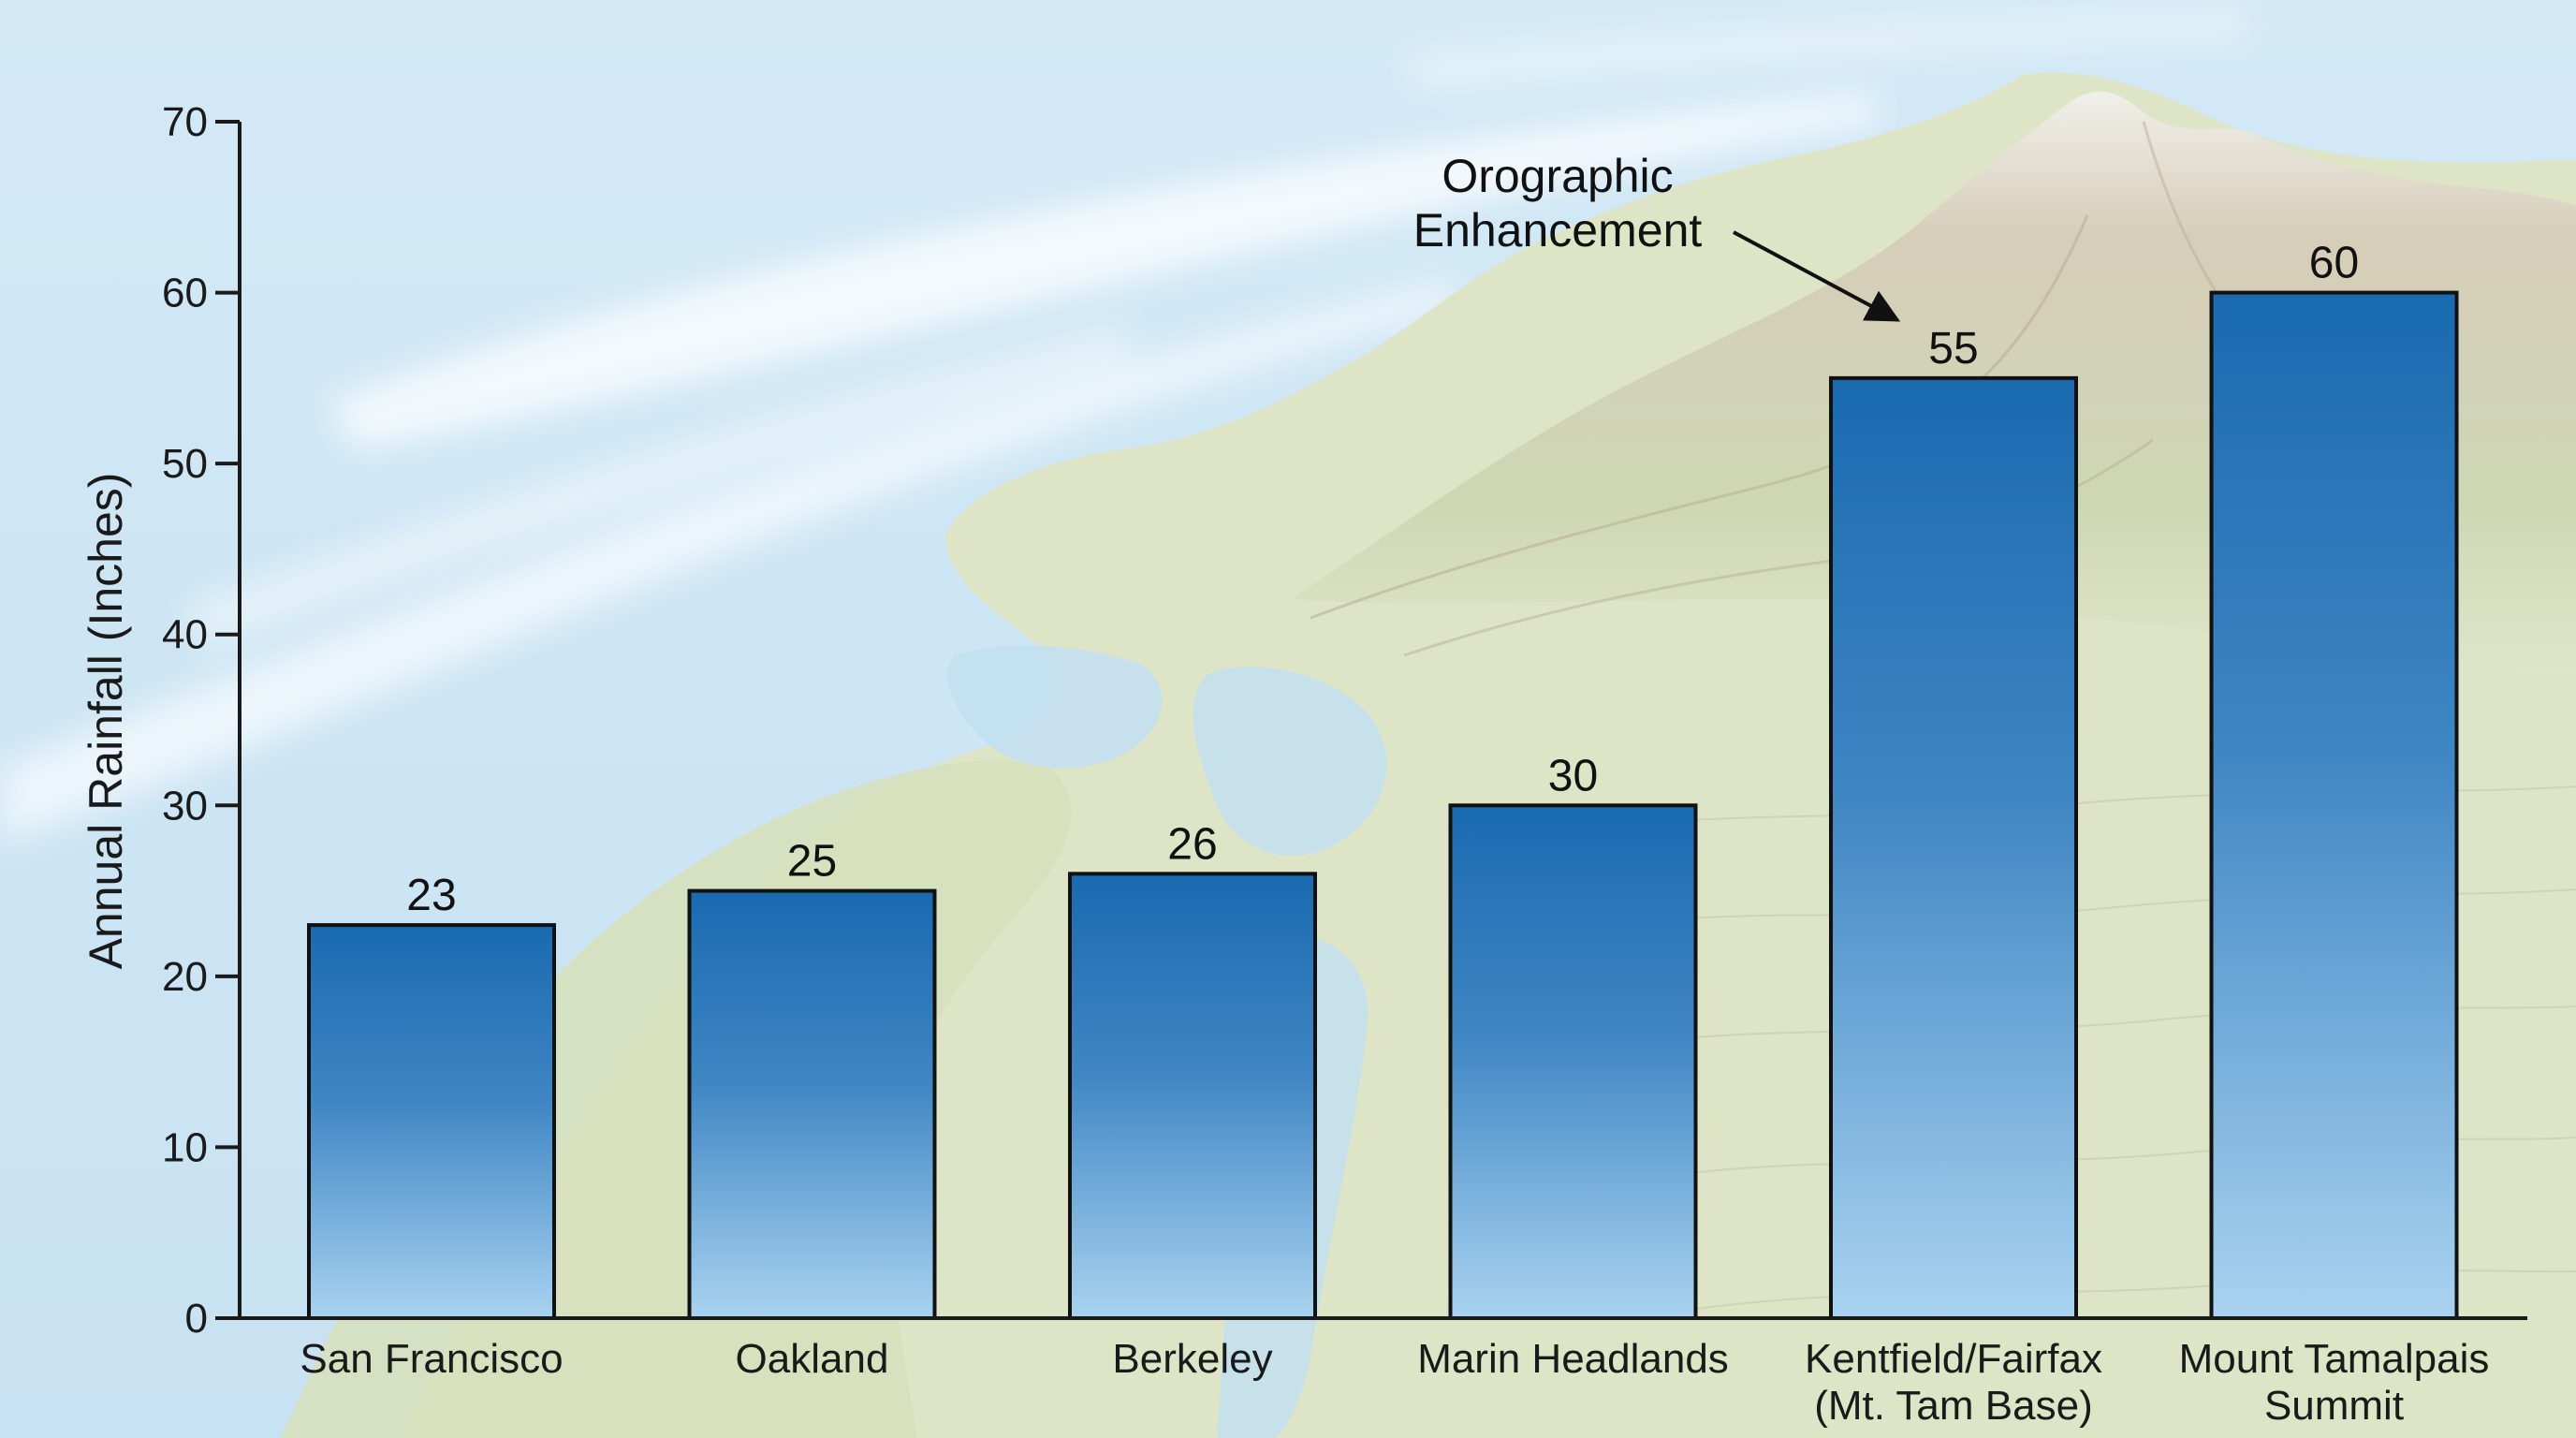 This screenshot has width=2576, height=1438. What do you see at coordinates (1953, 349) in the screenshot?
I see `bar-value-label: 55` at bounding box center [1953, 349].